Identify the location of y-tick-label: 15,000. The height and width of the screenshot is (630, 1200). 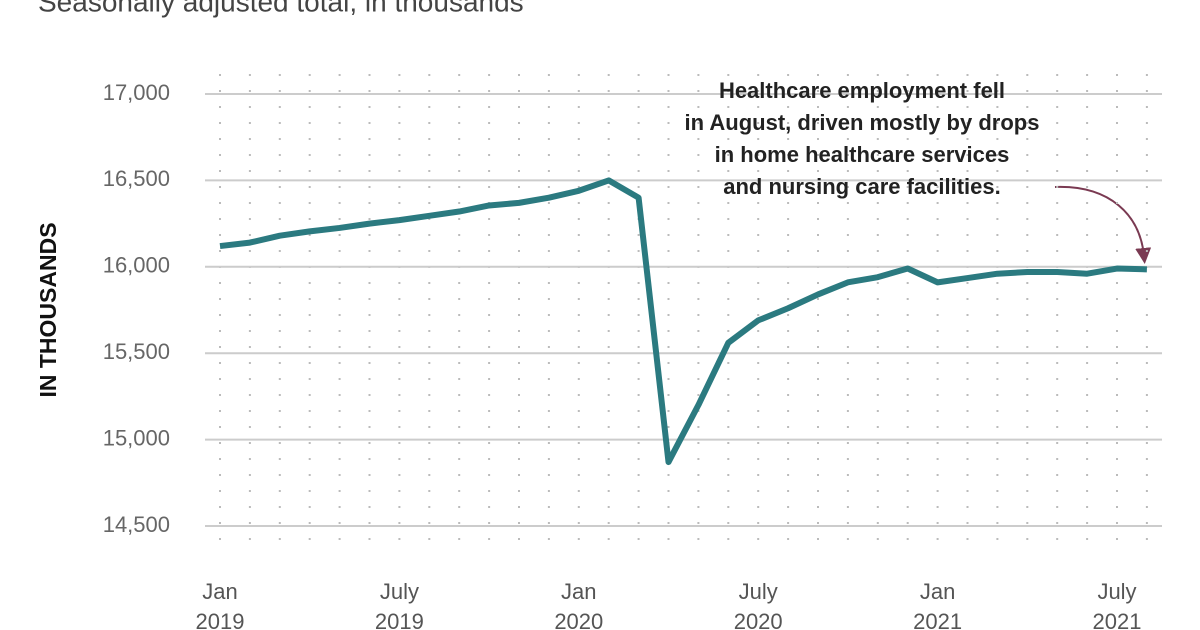
(136, 437).